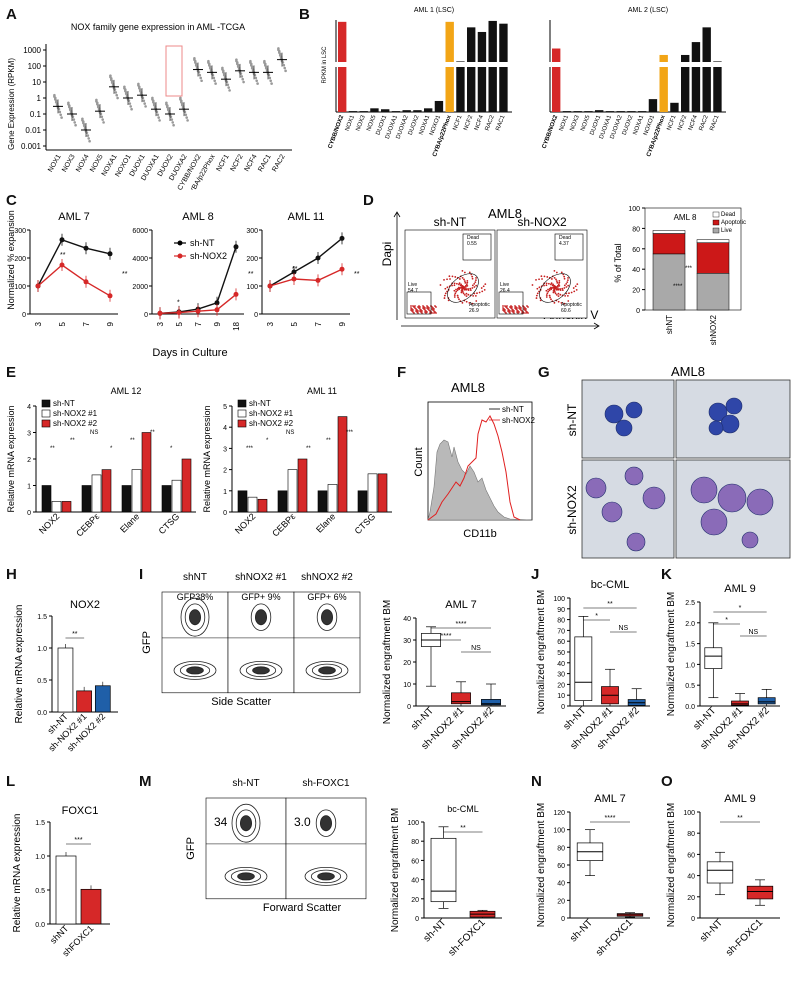 The width and height of the screenshot is (792, 983). Describe the element at coordinates (561, 884) in the screenshot. I see `N-box-ytick-label: 40` at that location.